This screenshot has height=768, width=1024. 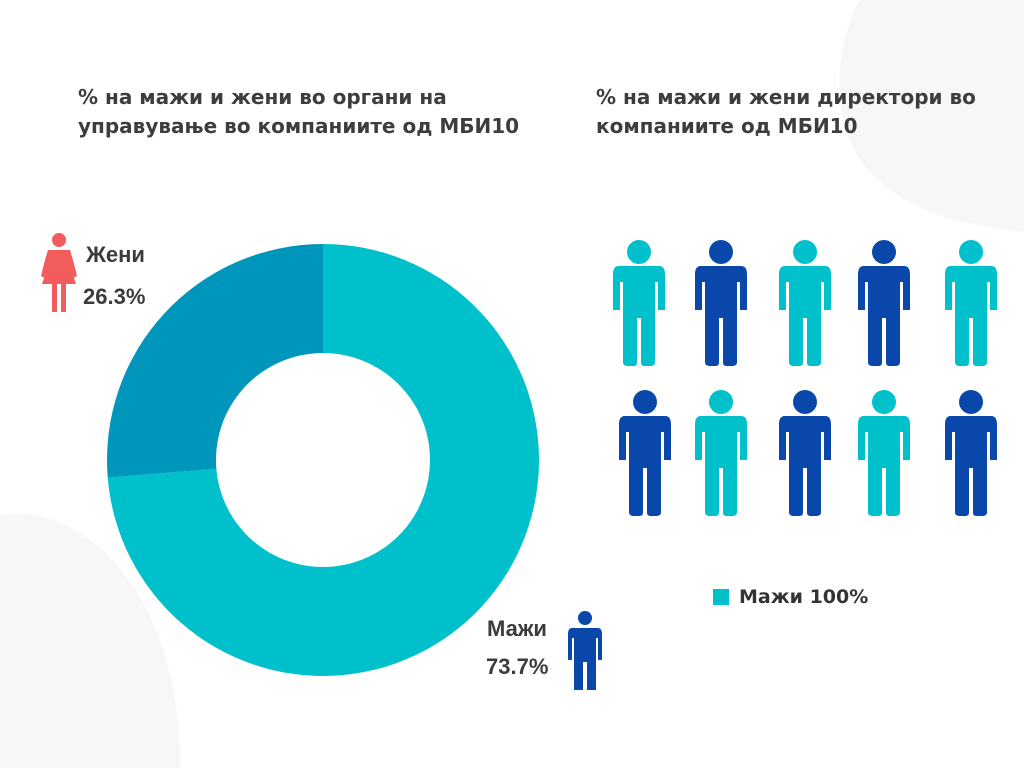 I want to click on women-label: Жени, so click(x=115, y=254).